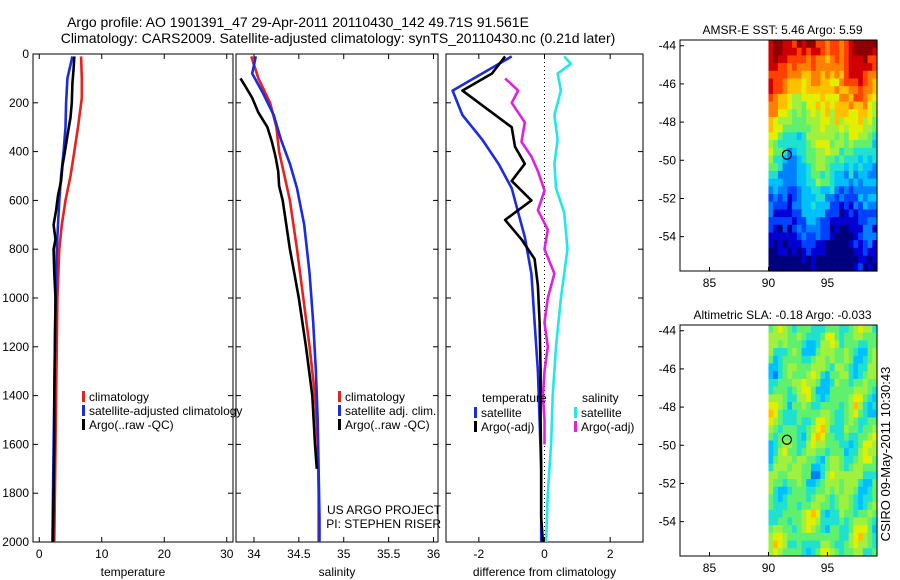 This screenshot has height=580, width=900. What do you see at coordinates (19, 249) in the screenshot?
I see `depth-tick-label: 800` at bounding box center [19, 249].